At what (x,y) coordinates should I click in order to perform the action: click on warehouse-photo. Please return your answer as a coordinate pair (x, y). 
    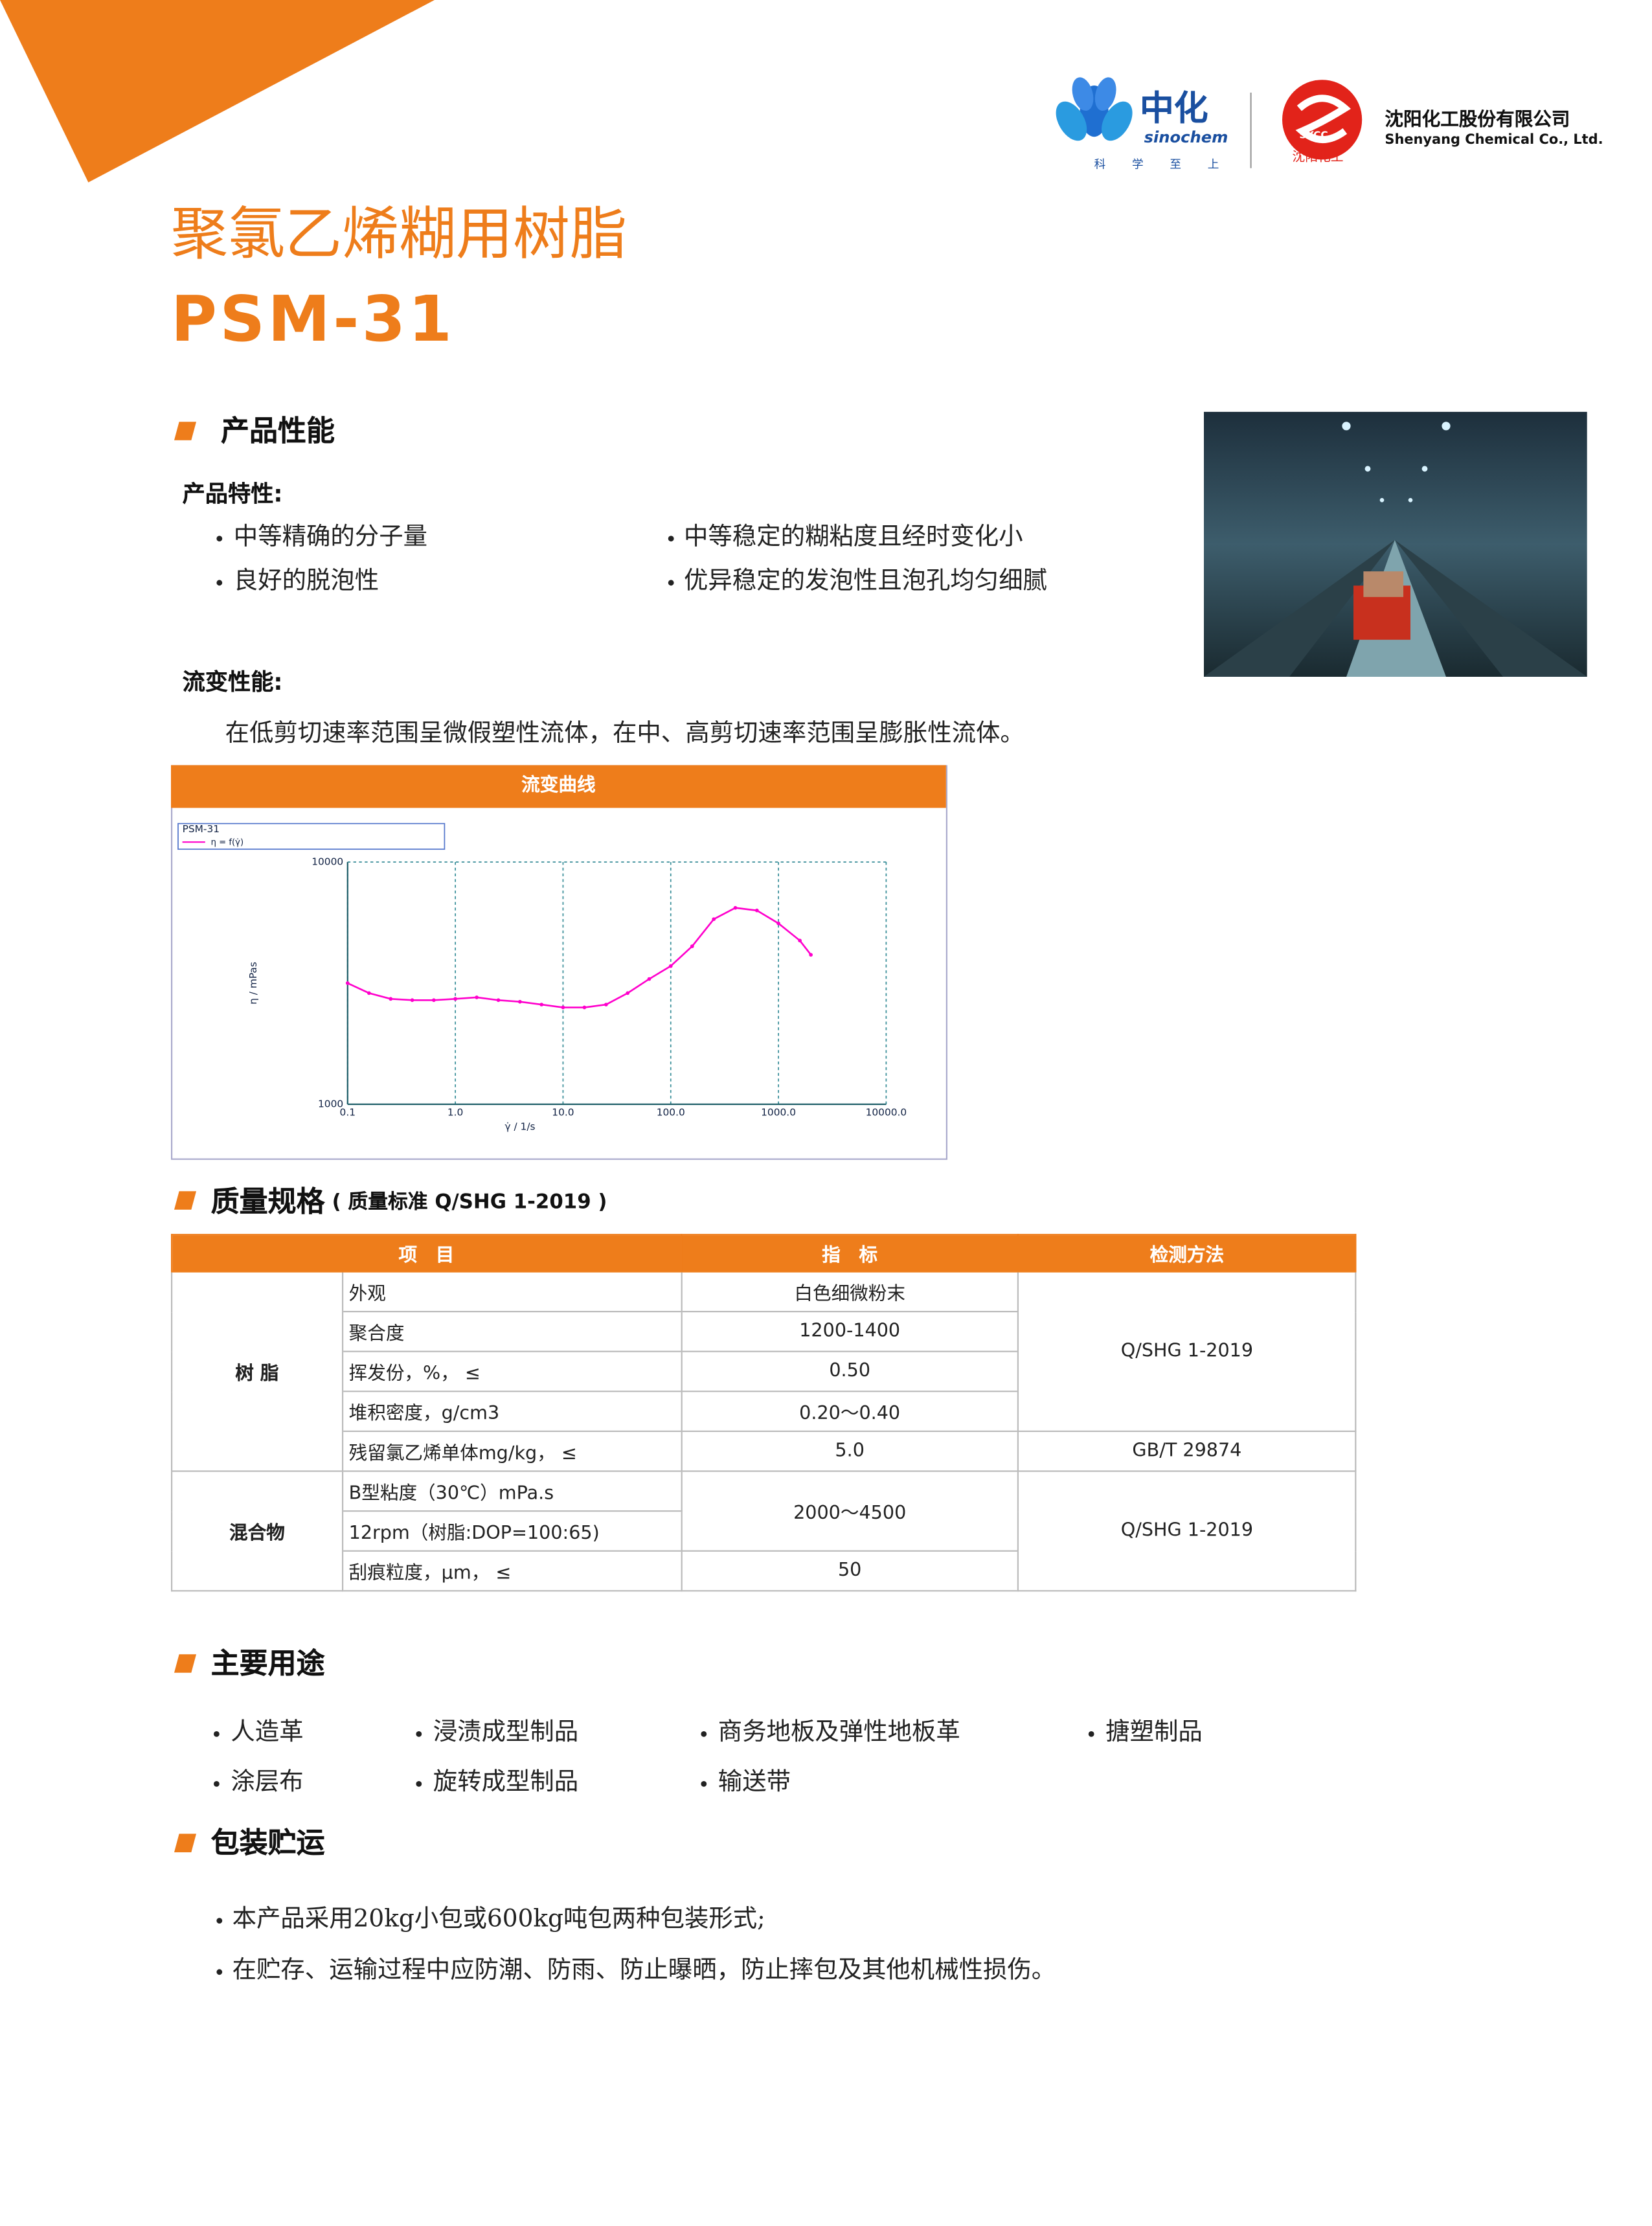
    Looking at the image, I should click on (1396, 544).